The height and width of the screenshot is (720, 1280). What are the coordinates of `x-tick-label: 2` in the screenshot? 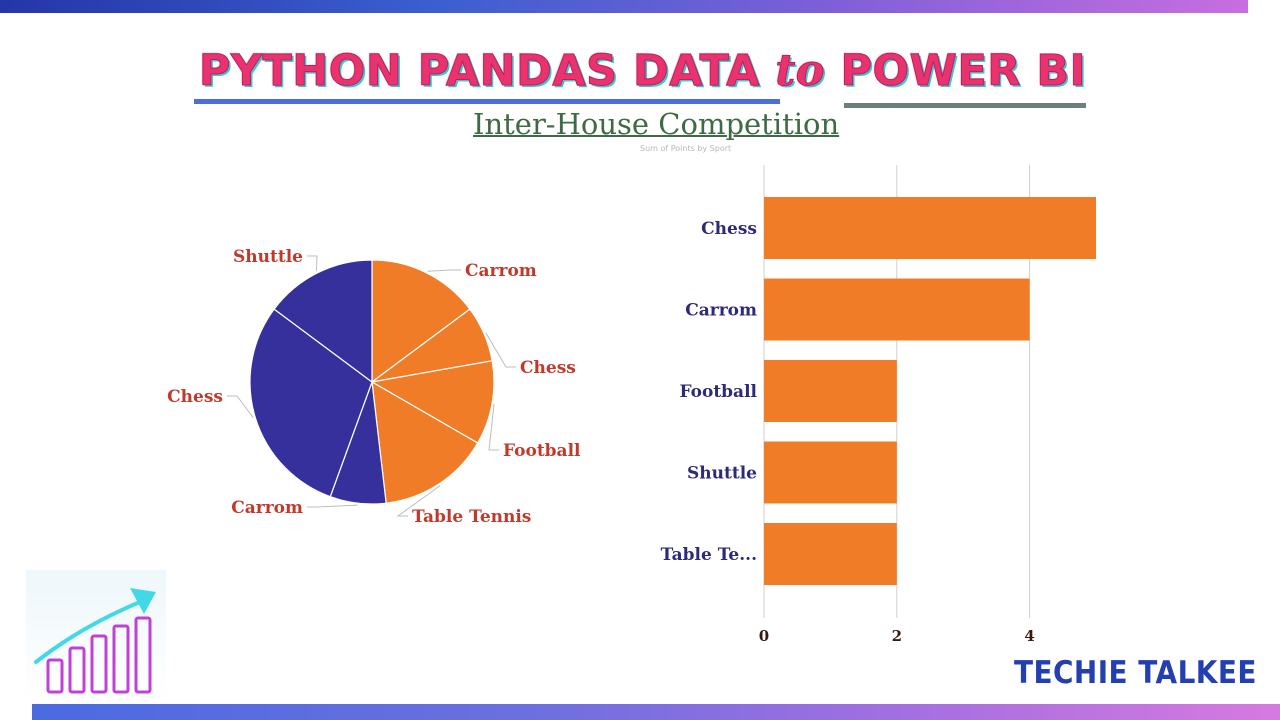 It's located at (897, 636).